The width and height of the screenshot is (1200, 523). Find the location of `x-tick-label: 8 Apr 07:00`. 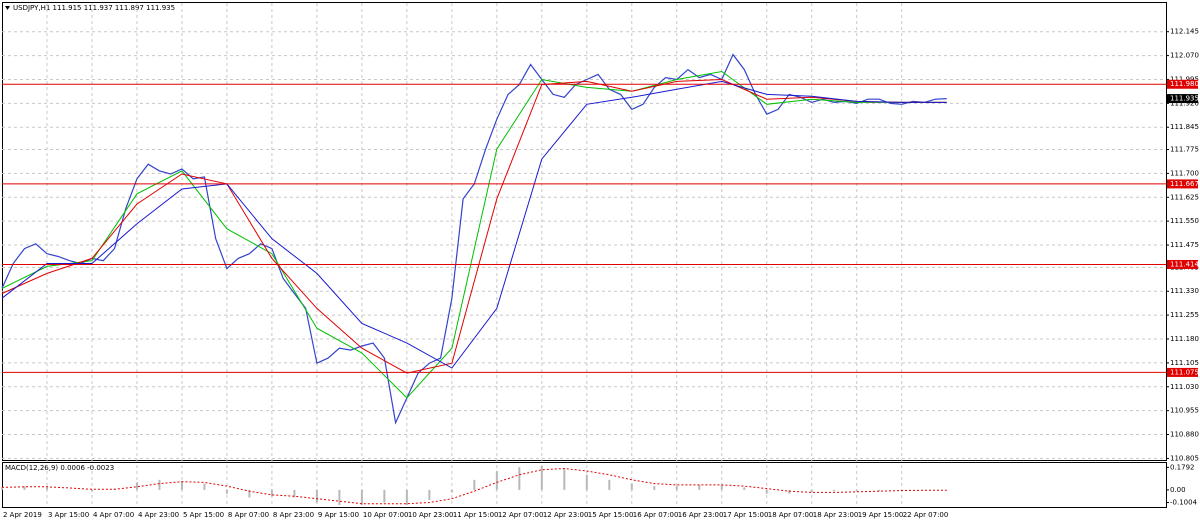

x-tick-label: 8 Apr 07:00 is located at coordinates (248, 515).